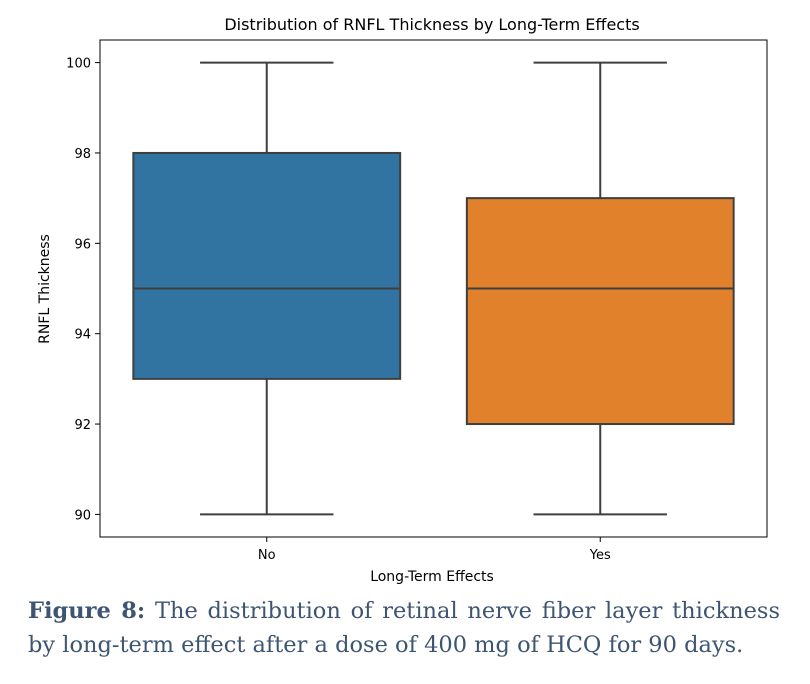 The height and width of the screenshot is (684, 810). Describe the element at coordinates (82, 154) in the screenshot. I see `y-tick-label: 98` at that location.